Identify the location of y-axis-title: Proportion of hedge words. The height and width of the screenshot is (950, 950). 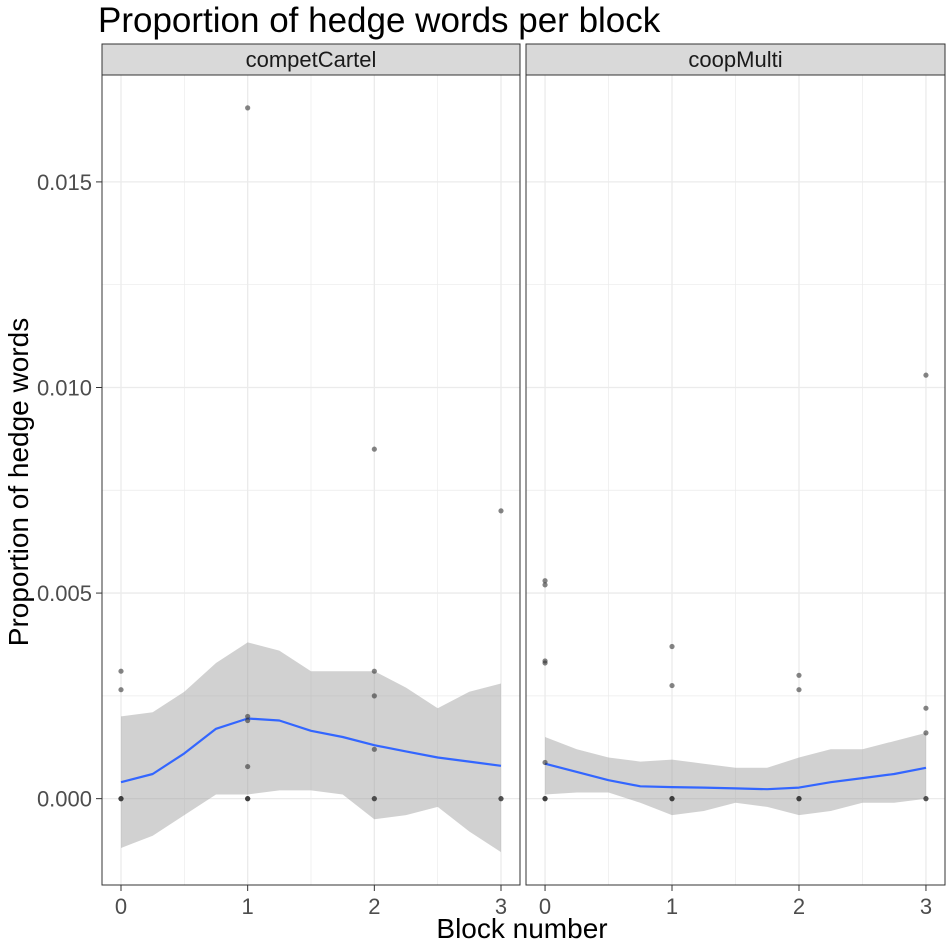
(18, 482).